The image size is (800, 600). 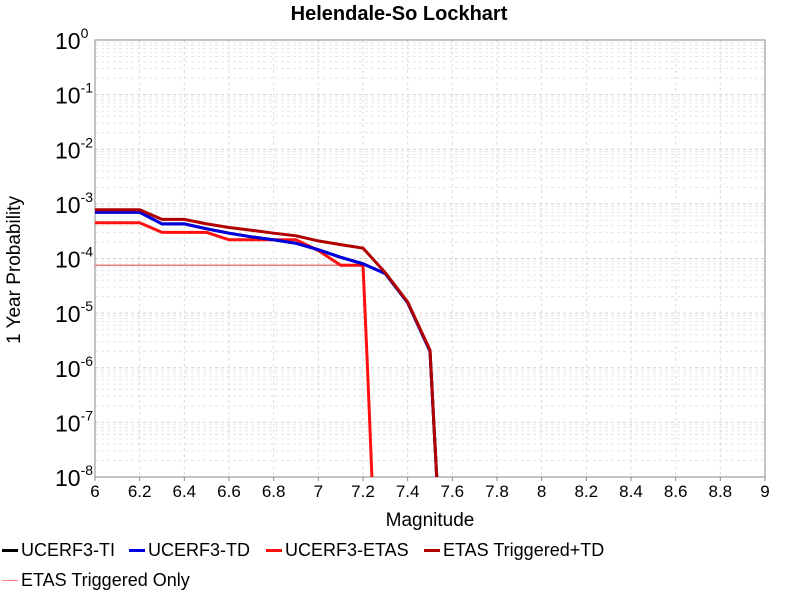 What do you see at coordinates (347, 550) in the screenshot?
I see `legend-label: UCERF3-ETAS` at bounding box center [347, 550].